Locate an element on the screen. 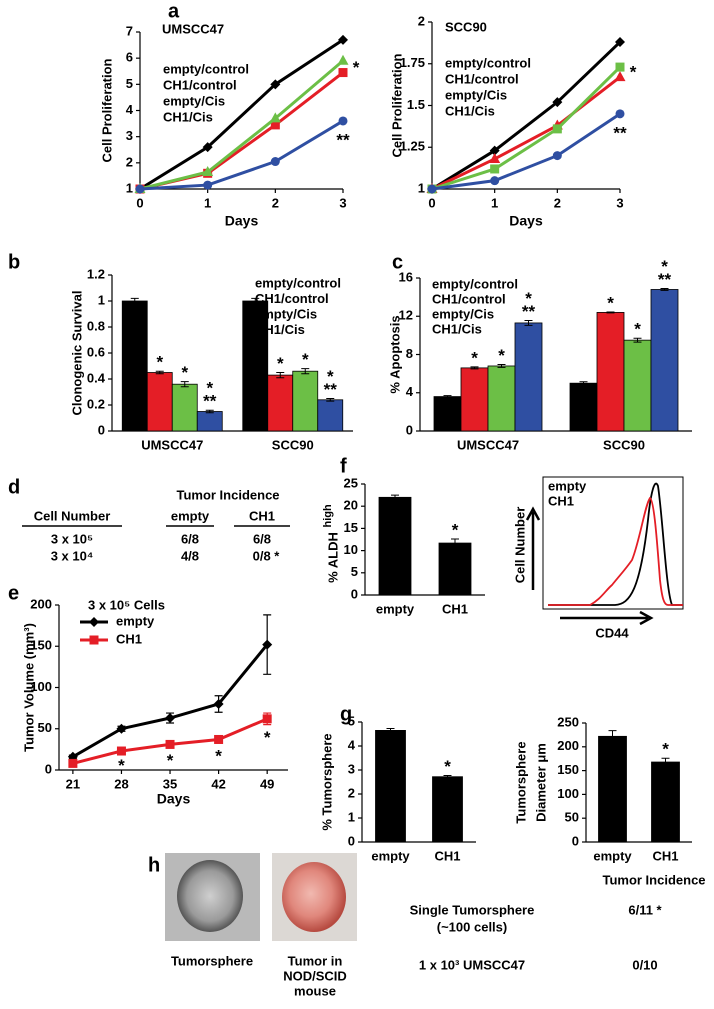 The height and width of the screenshot is (1009, 714). y-tick-label: 0.4 is located at coordinates (96, 377).